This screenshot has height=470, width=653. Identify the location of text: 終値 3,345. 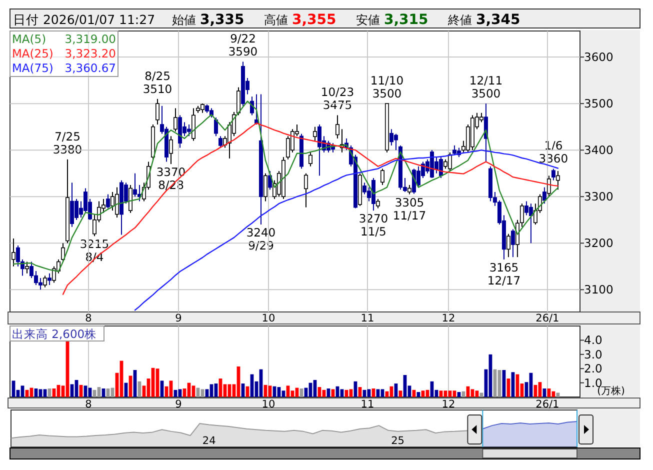
(483, 20).